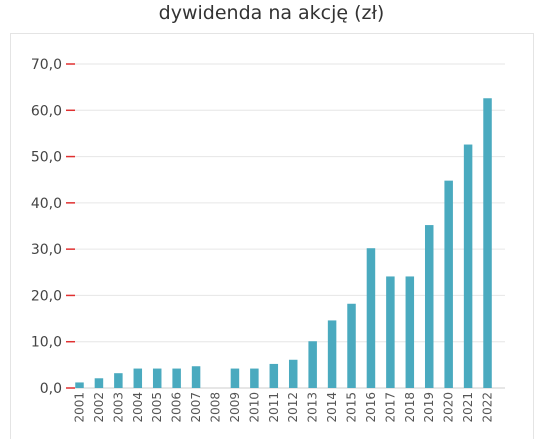 The height and width of the screenshot is (442, 543). What do you see at coordinates (352, 407) in the screenshot?
I see `x-tick-label: 2015` at bounding box center [352, 407].